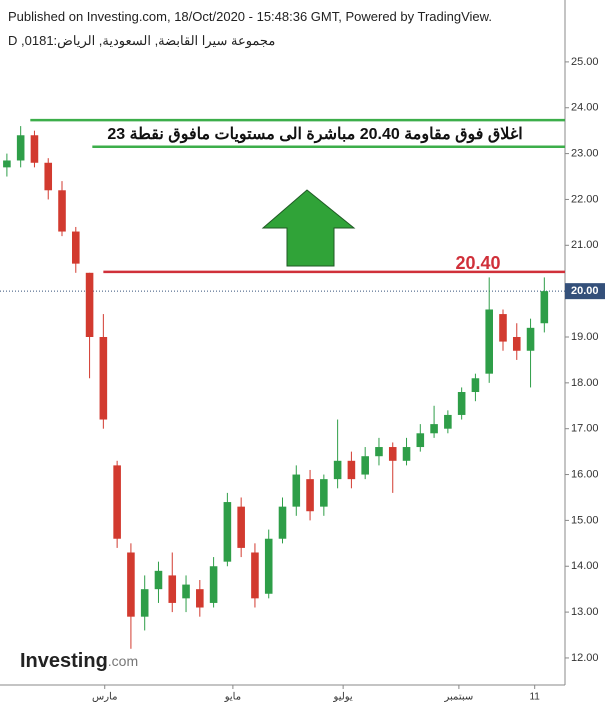  Describe the element at coordinates (585, 566) in the screenshot. I see `y-tick-label: 14.00` at that location.